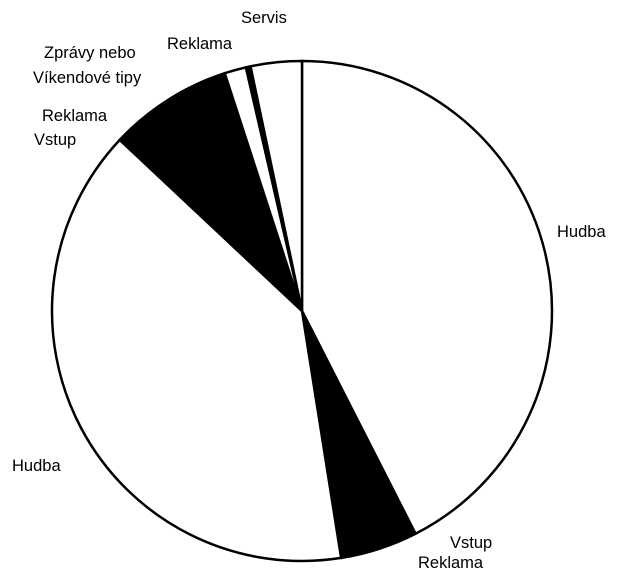 The height and width of the screenshot is (576, 624). What do you see at coordinates (55, 140) in the screenshot?
I see `label-vstup-left: Vstup` at bounding box center [55, 140].